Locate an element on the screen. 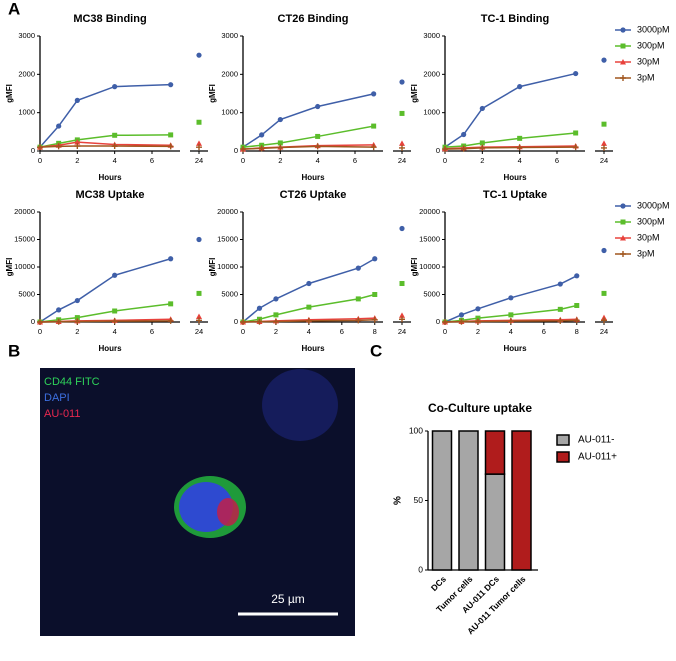  legend-label: 3pM is located at coordinates (646, 253).